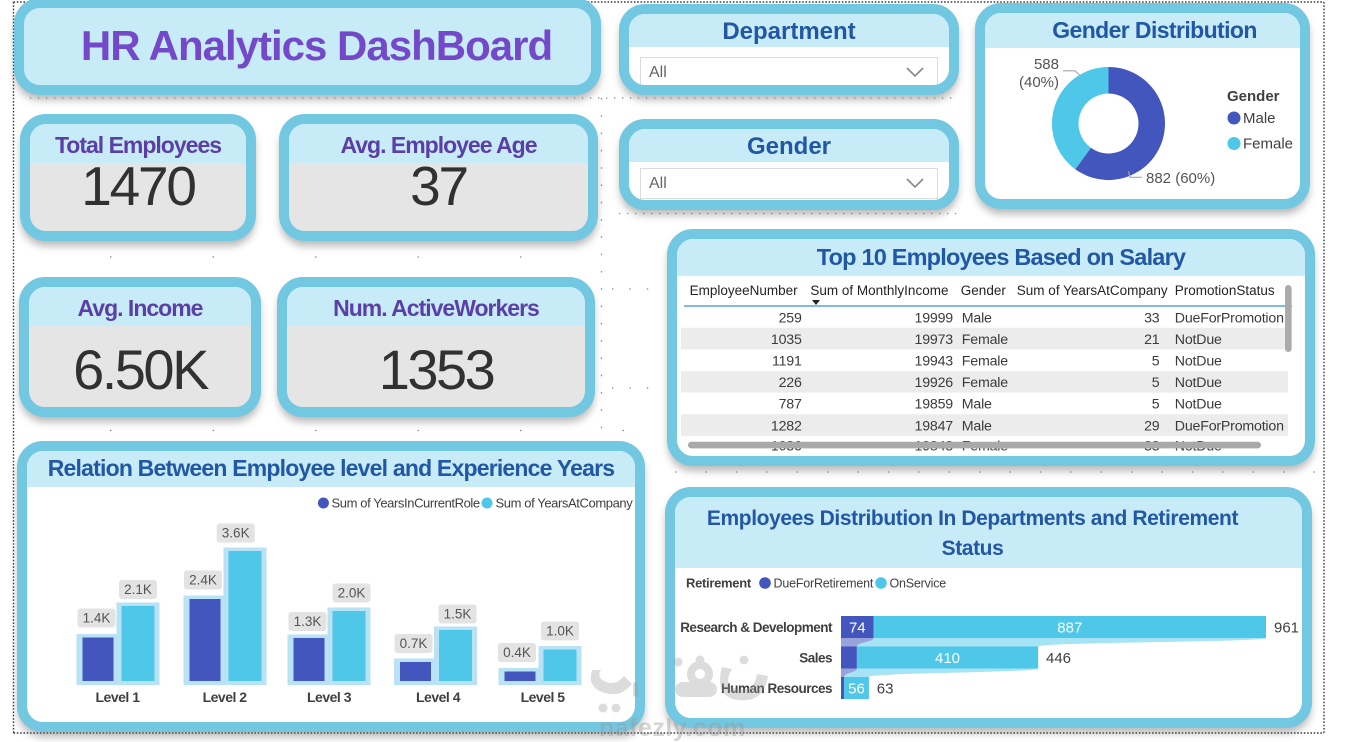  Describe the element at coordinates (934, 340) in the screenshot. I see `svg-text: 19973` at that location.